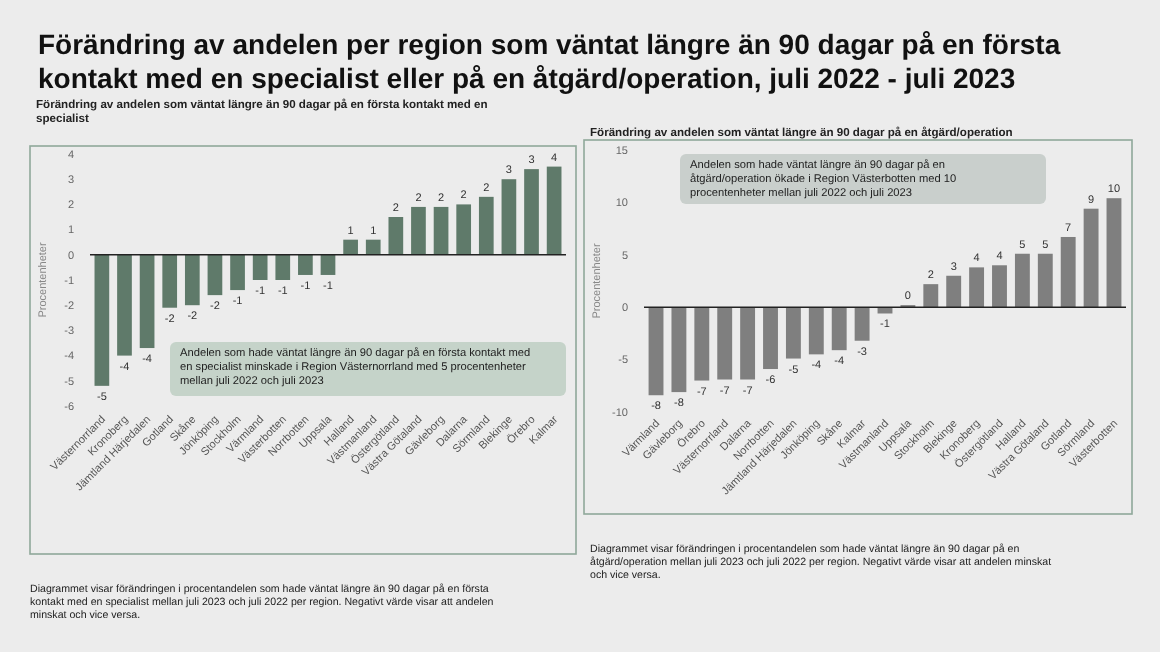 This screenshot has width=1160, height=652. What do you see at coordinates (549, 61) in the screenshot?
I see `chart-title: Förändring av andelen per region som väntat längre än 90 dagar på en första kontakt med en specialist eller på en åtgärd/operation, juli 2022 - juli 2023` at bounding box center [549, 61].